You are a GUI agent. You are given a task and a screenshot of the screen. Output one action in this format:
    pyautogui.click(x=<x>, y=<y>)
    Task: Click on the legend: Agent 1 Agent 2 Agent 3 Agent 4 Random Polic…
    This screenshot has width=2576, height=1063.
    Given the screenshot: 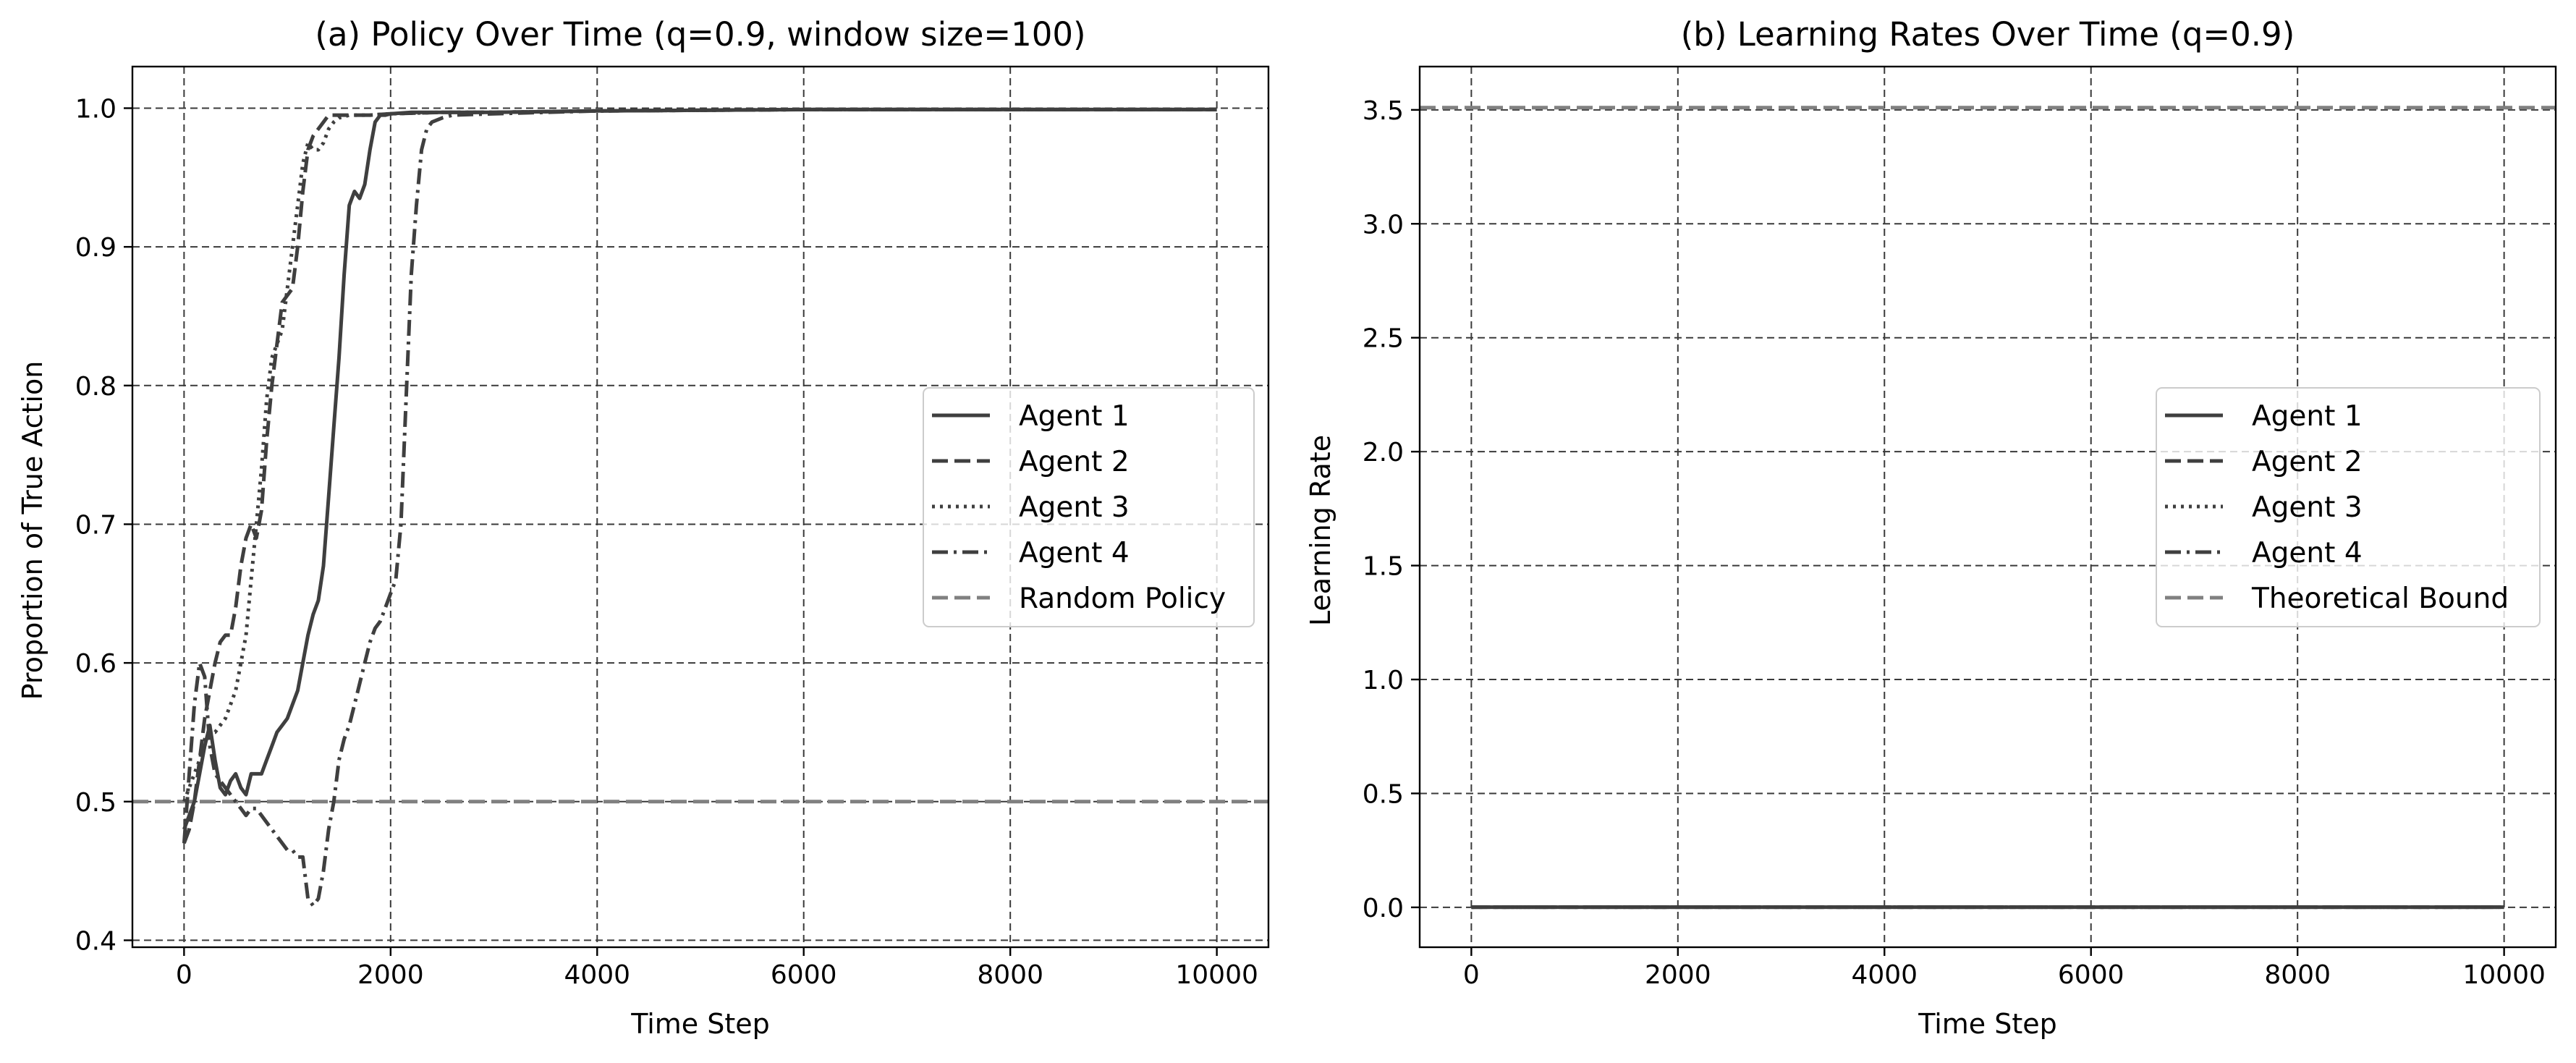 What is the action you would take?
    pyautogui.click(x=1089, y=507)
    